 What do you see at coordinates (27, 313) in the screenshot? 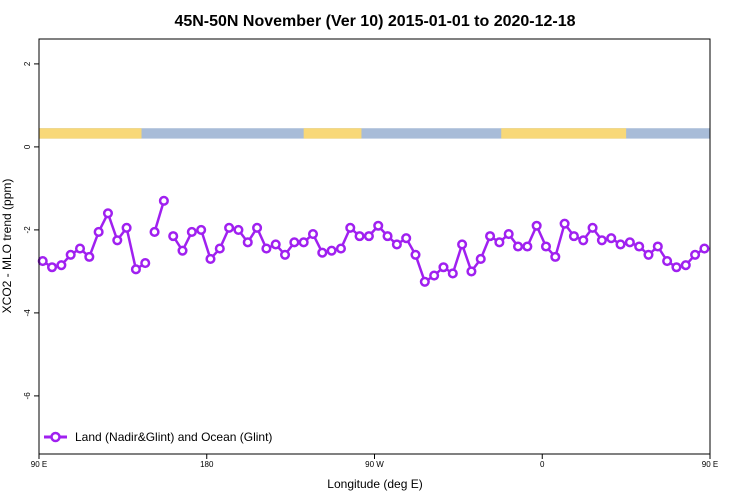
I see `y-tick-label: -4` at bounding box center [27, 313].